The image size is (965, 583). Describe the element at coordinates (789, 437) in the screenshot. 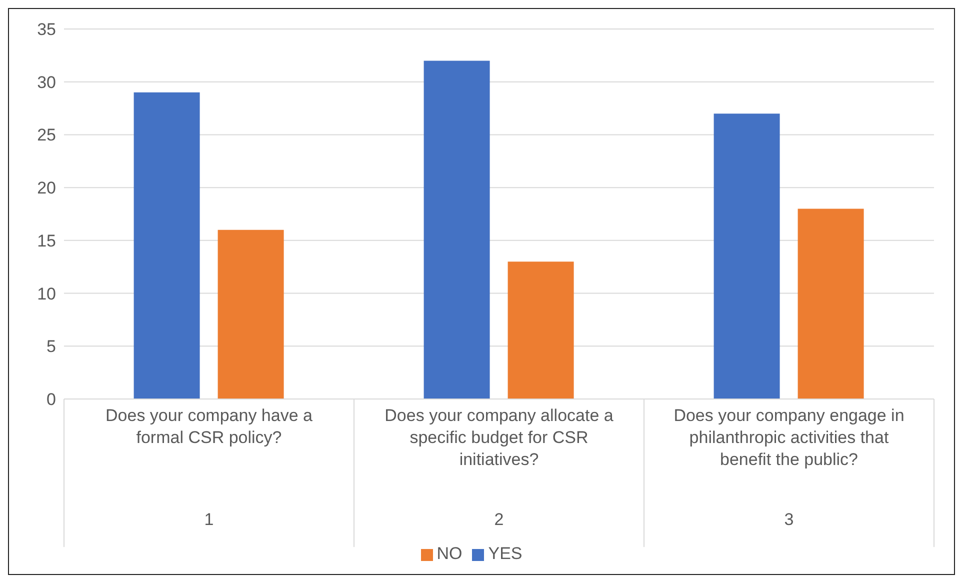

I see `x-tick-label: Does your company engage in philanthropic activities that benefit the public?` at that location.